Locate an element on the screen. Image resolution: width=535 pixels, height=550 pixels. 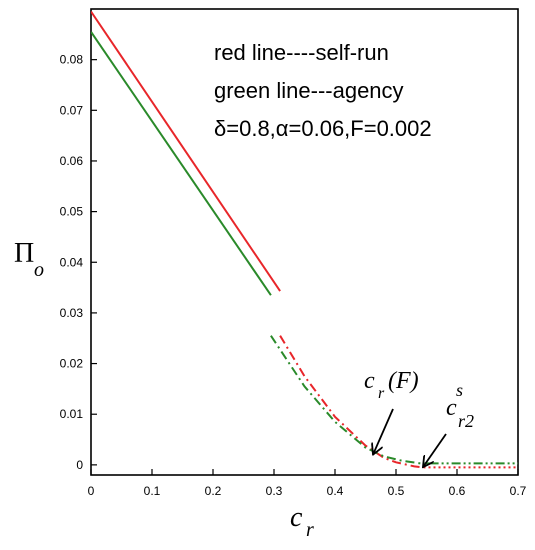
x-tick-label: 0.4 is located at coordinates (335, 491).